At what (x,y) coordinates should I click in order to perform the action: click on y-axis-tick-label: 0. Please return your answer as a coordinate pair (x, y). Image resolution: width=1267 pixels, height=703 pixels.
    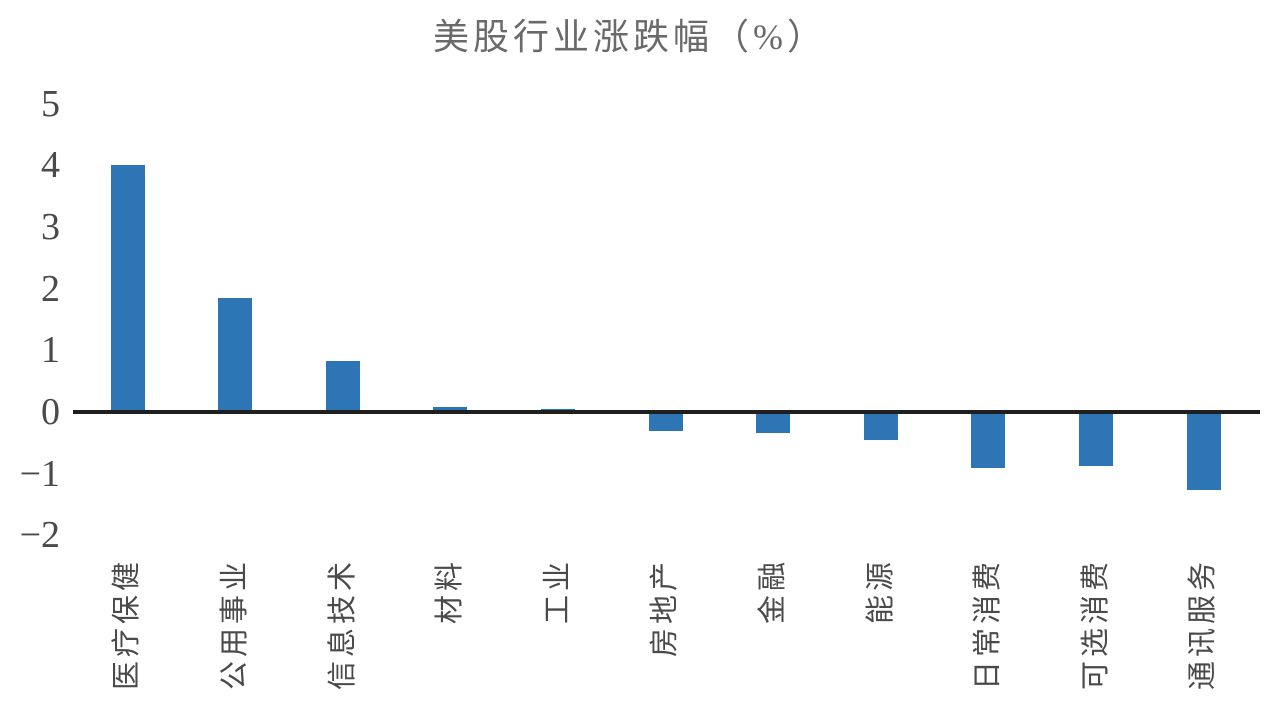
    Looking at the image, I should click on (50, 412).